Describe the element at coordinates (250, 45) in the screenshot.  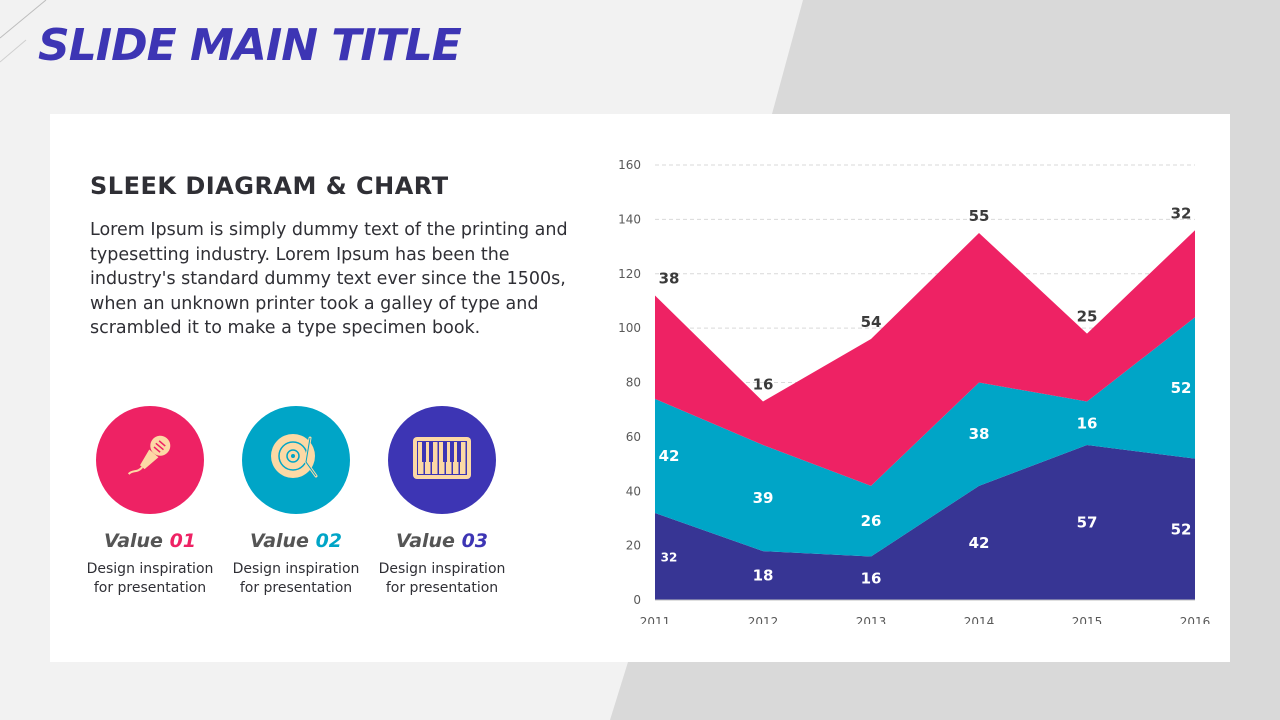
I see `slide-title: SLIDE MAIN TITLE` at that location.